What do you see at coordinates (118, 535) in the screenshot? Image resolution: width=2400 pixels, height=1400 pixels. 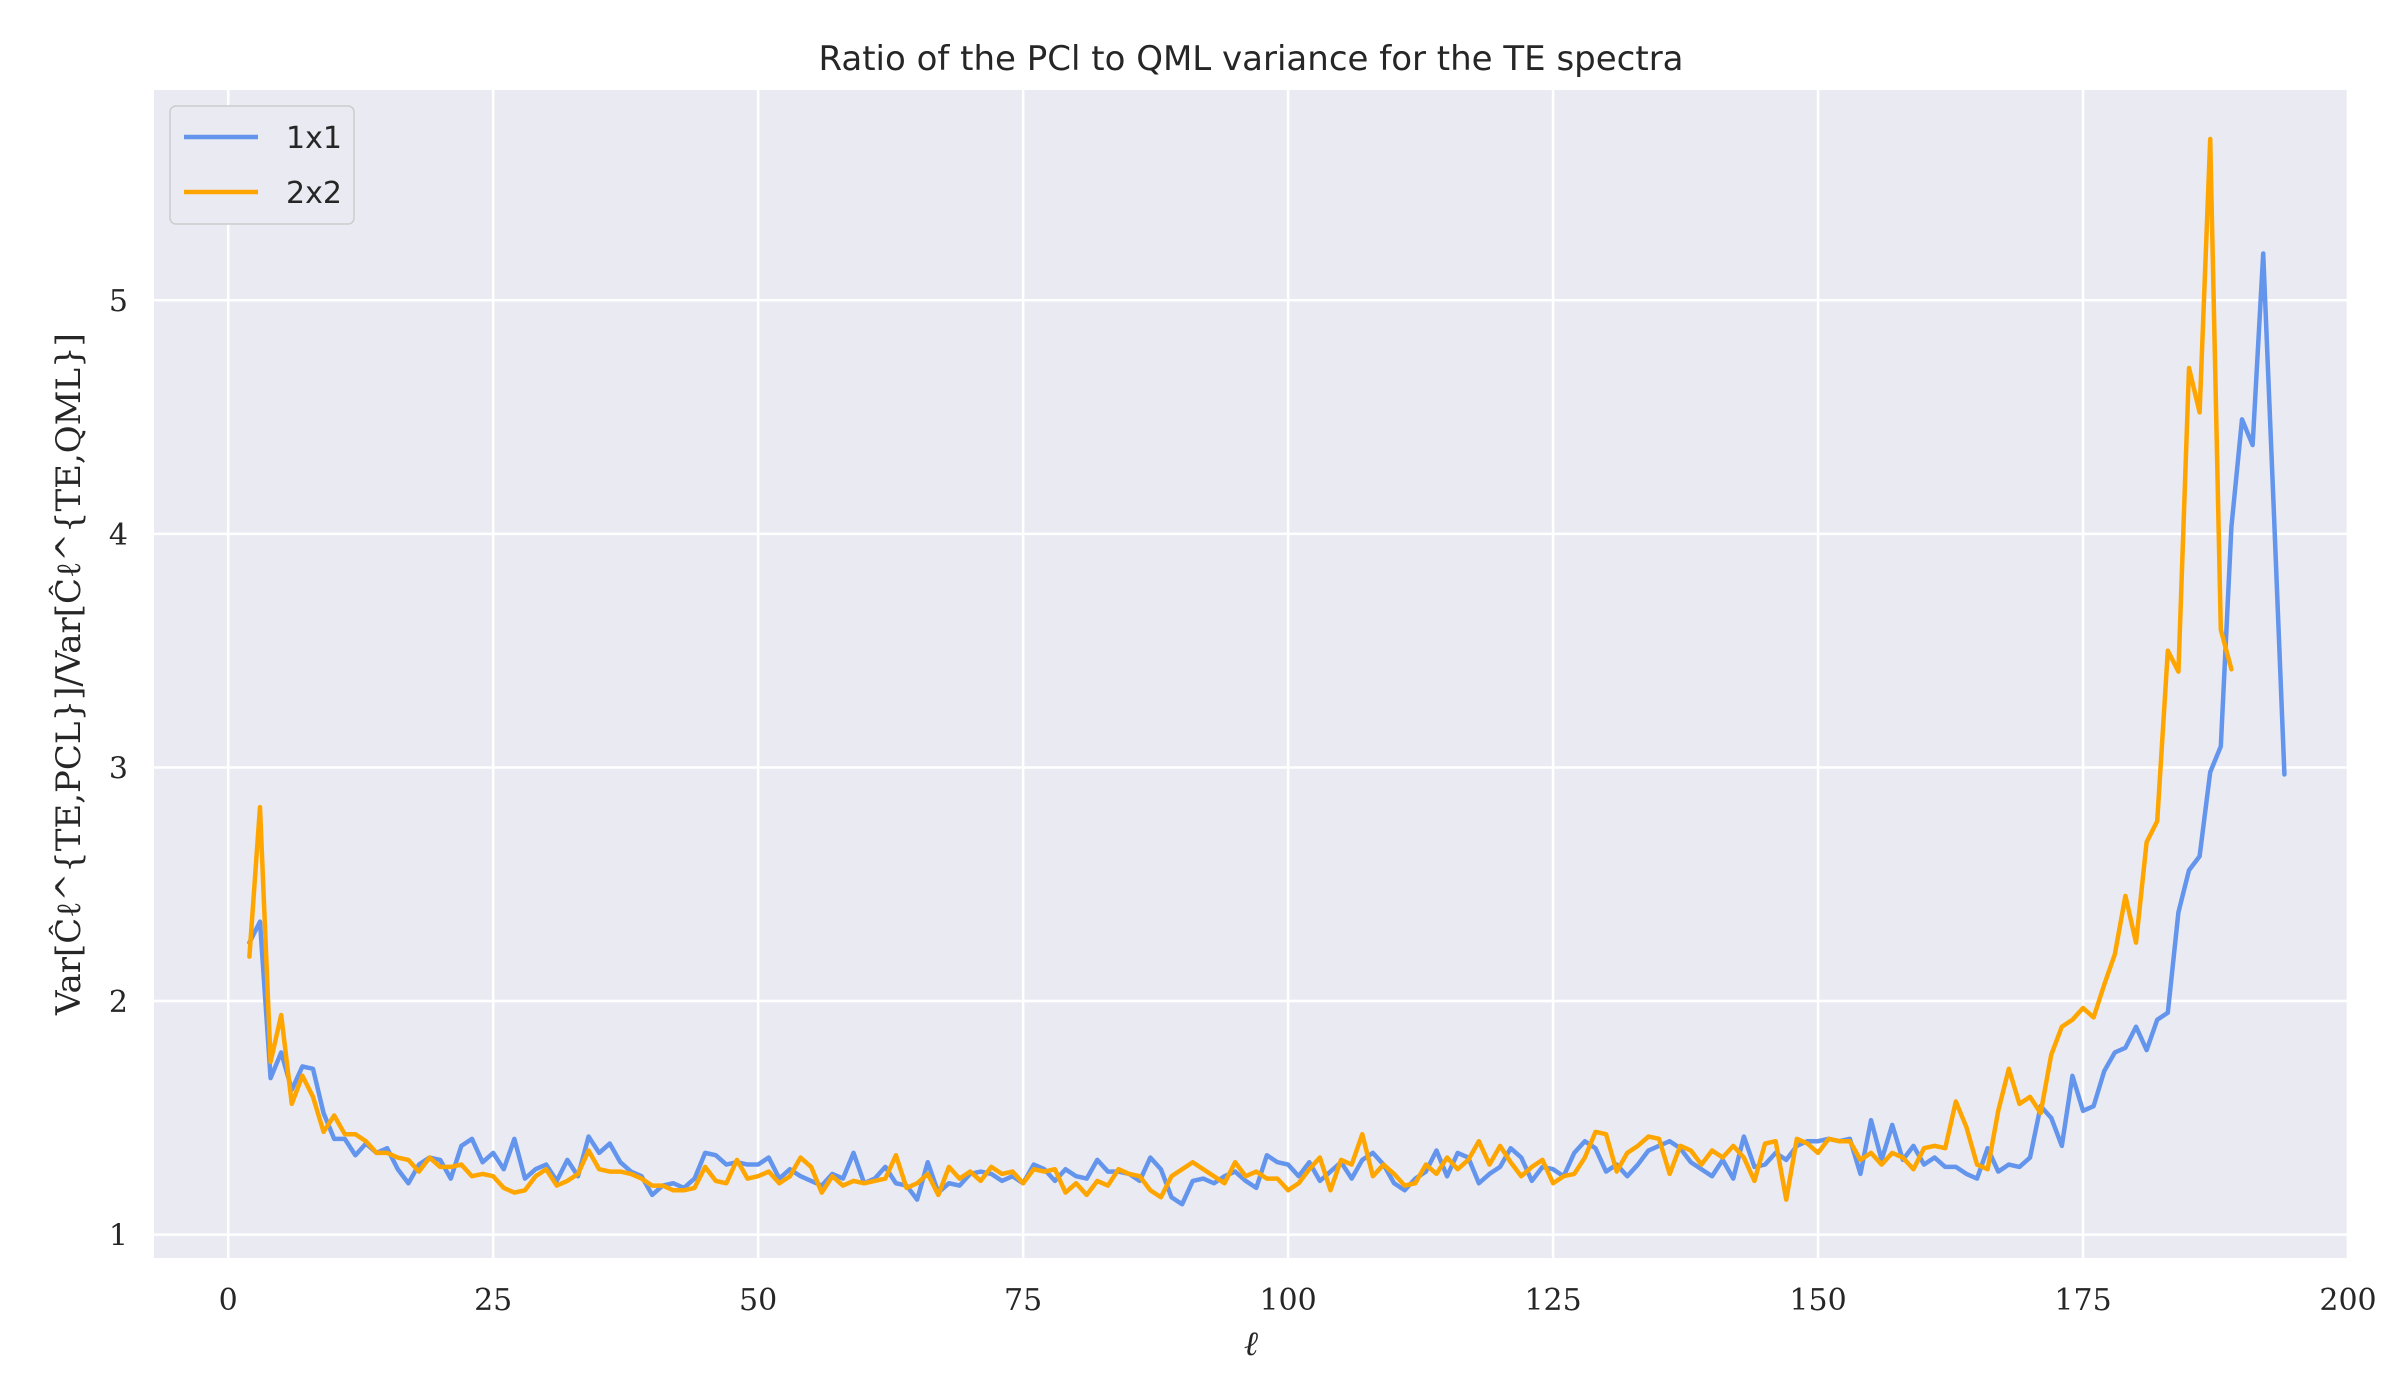 I see `y-tick-label: 4` at bounding box center [118, 535].